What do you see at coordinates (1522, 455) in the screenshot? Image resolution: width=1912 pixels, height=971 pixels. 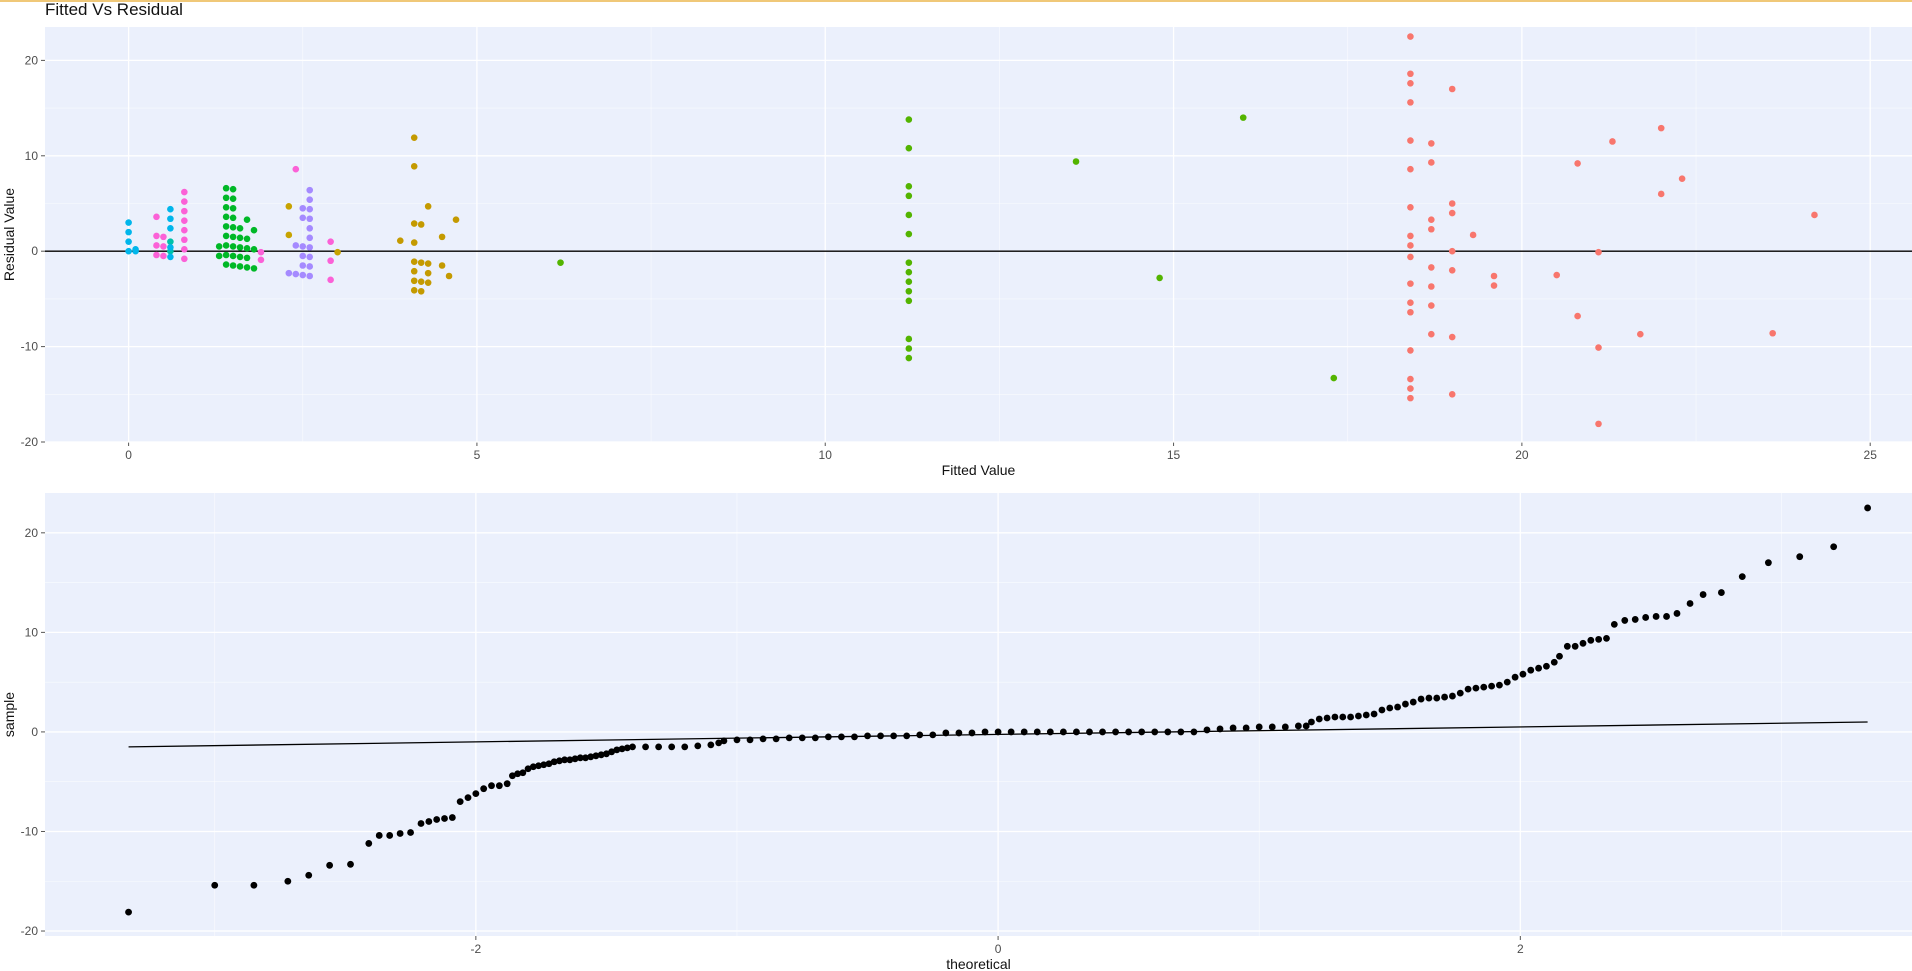 I see `residual-x-tick-label: 20` at bounding box center [1522, 455].